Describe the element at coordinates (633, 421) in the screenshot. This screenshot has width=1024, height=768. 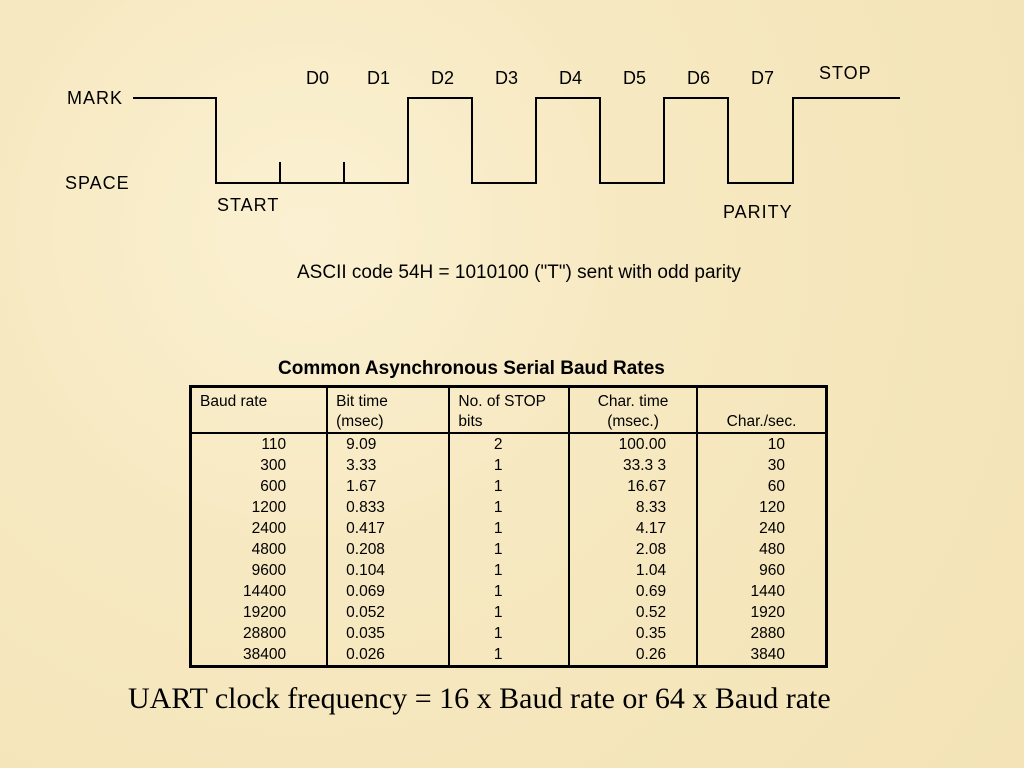
I see `header-line: (msec.)` at that location.